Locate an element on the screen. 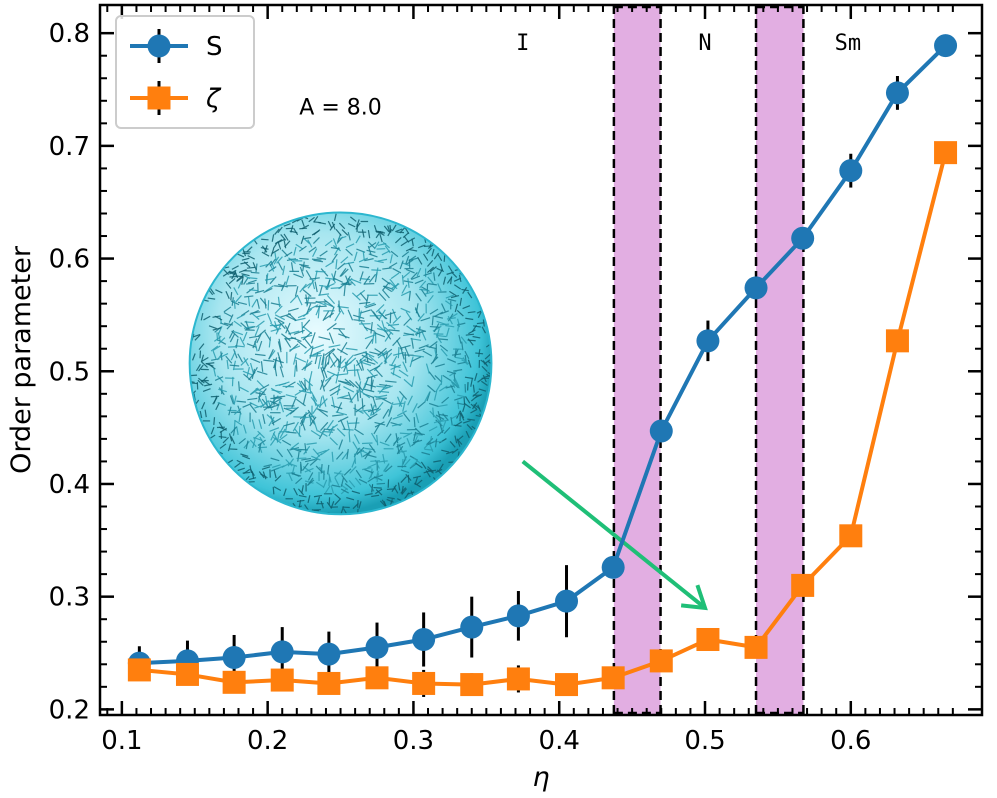 The width and height of the screenshot is (997, 798). x-tick-label: 0.1 is located at coordinates (121, 741).